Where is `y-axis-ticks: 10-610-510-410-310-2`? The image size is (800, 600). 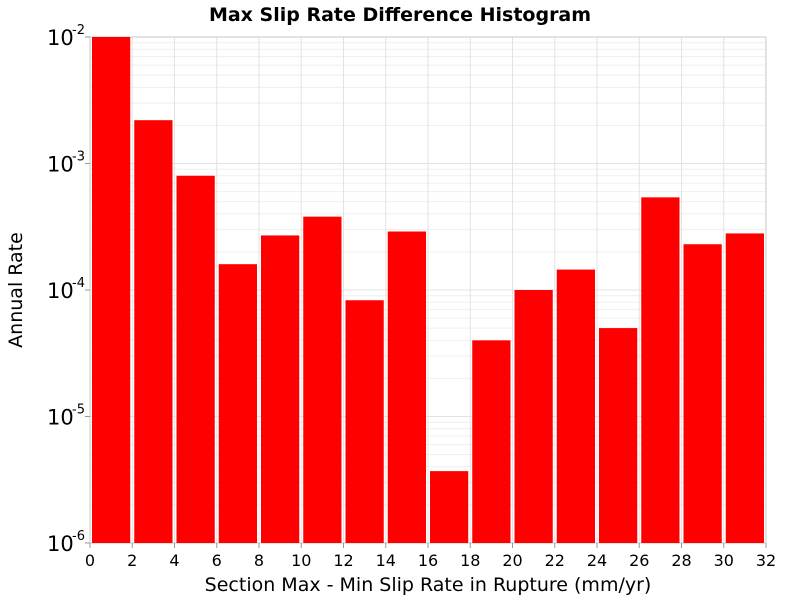
y-axis-ticks: 10-610-510-410-310-2 is located at coordinates (68, 289).